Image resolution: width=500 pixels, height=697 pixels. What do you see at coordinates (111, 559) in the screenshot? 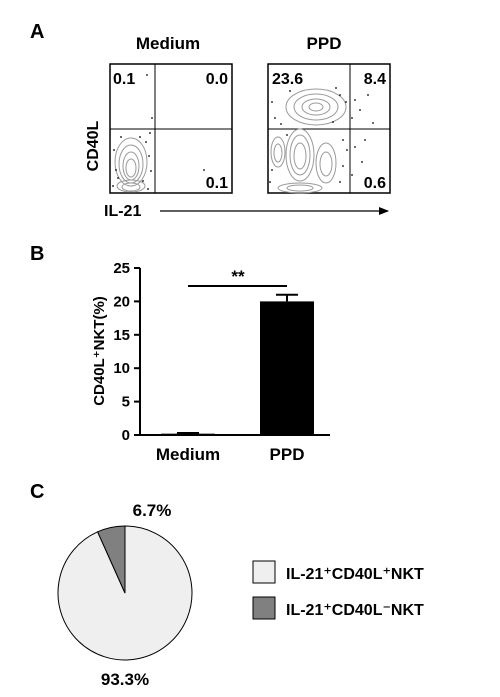
I see `pie-slice-negative` at bounding box center [111, 559].